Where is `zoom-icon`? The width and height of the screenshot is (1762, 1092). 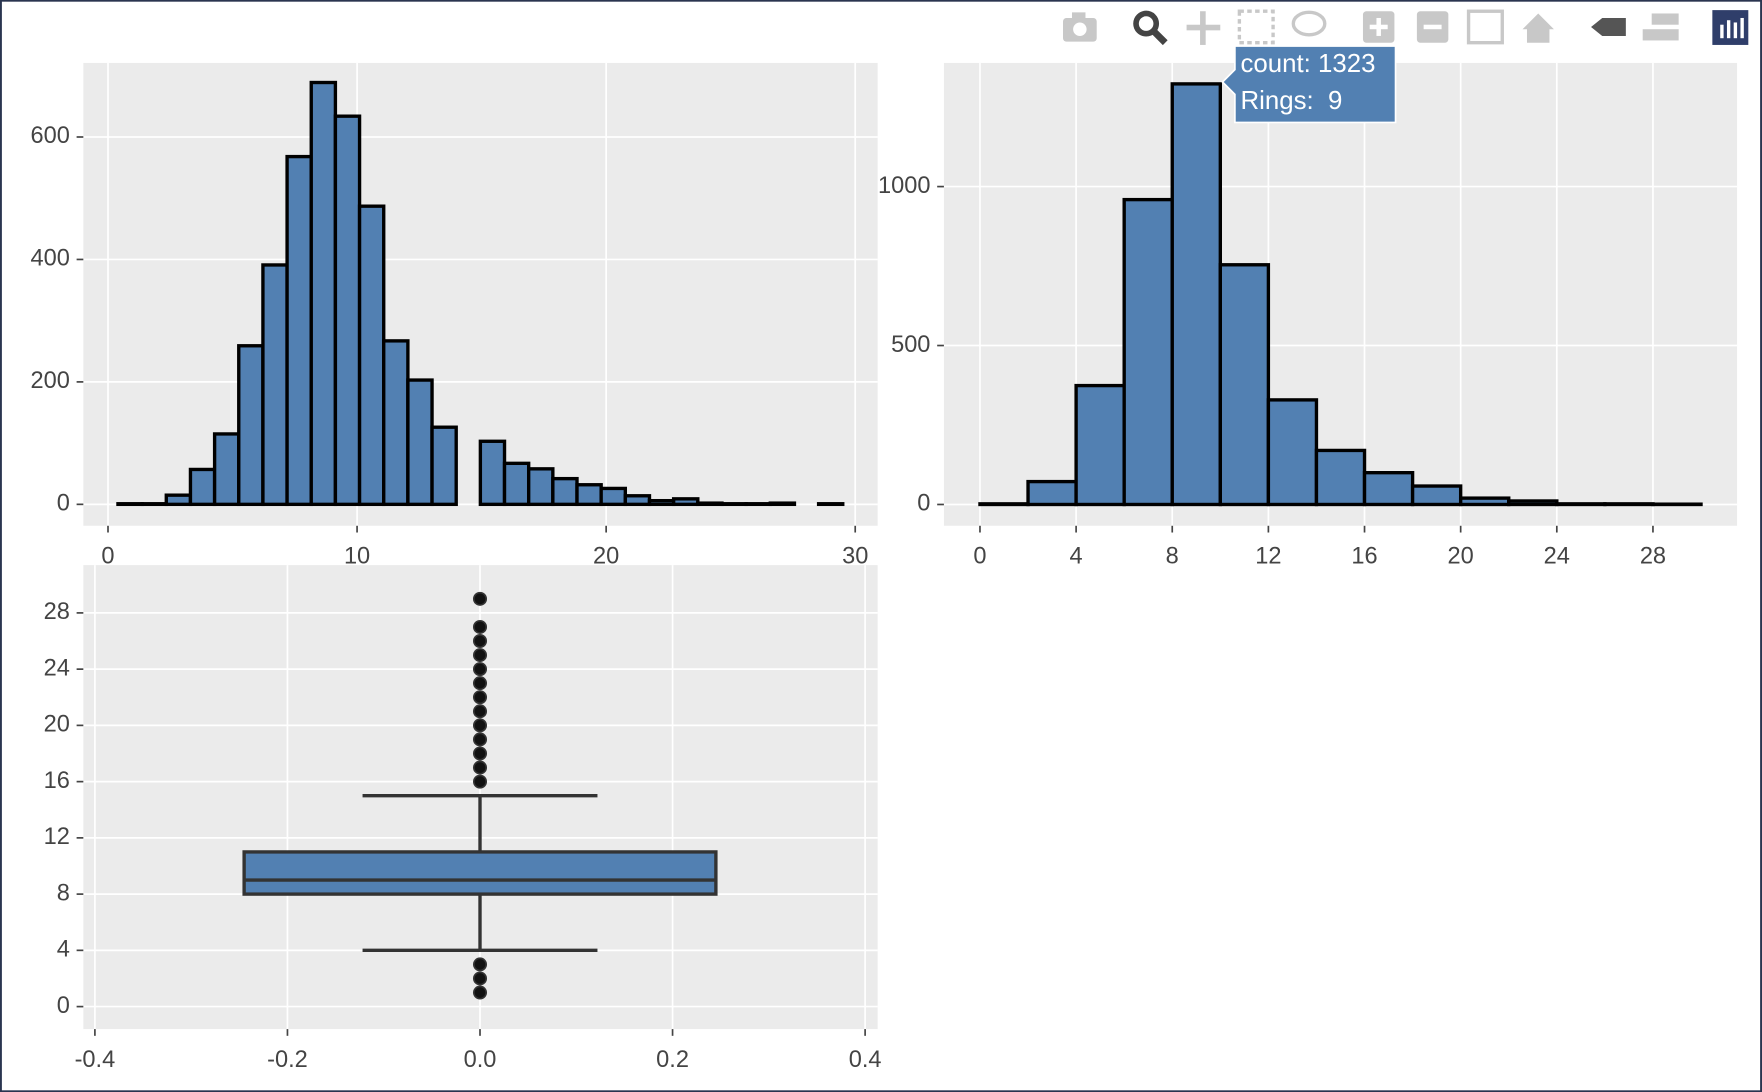 zoom-icon is located at coordinates (1150, 28).